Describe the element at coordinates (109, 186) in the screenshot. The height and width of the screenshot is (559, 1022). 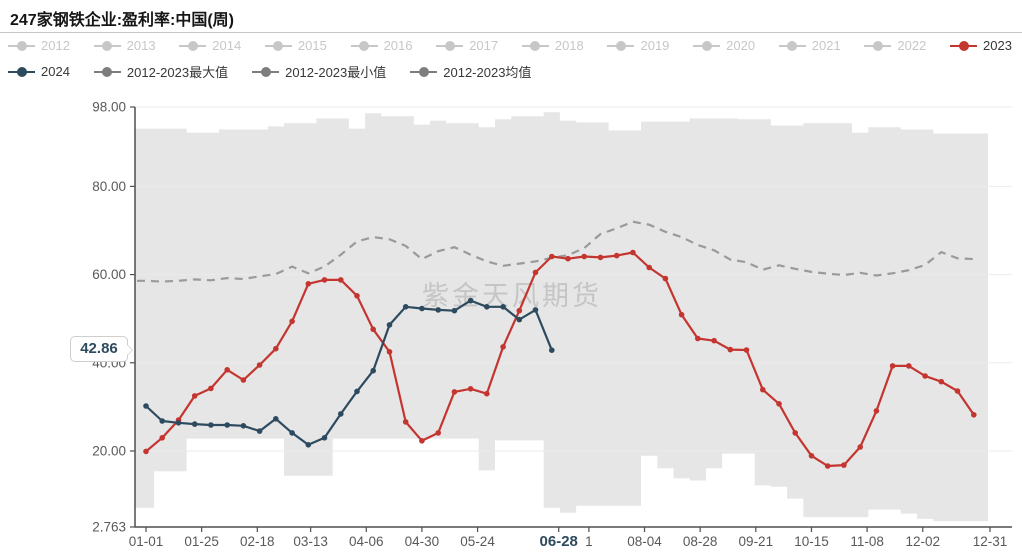
I see `y-tick-label: 80.00` at that location.